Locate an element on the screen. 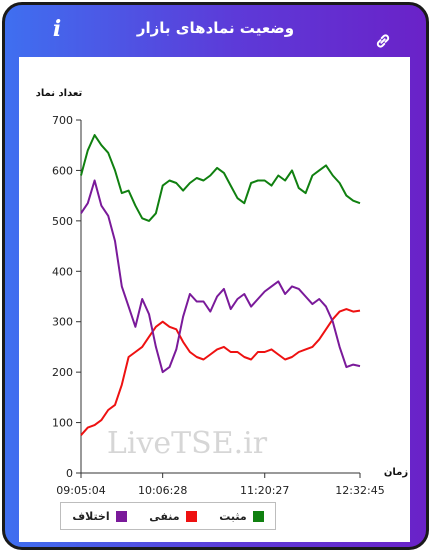 This screenshot has width=433, height=554. x-tick-label: 09:05:04 is located at coordinates (80, 490).